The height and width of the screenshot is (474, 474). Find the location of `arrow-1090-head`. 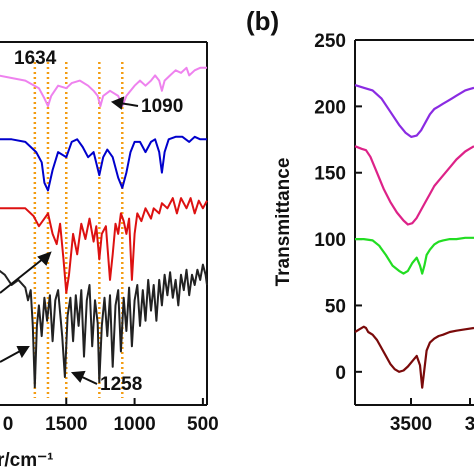

arrow-1090-head is located at coordinates (117, 103).